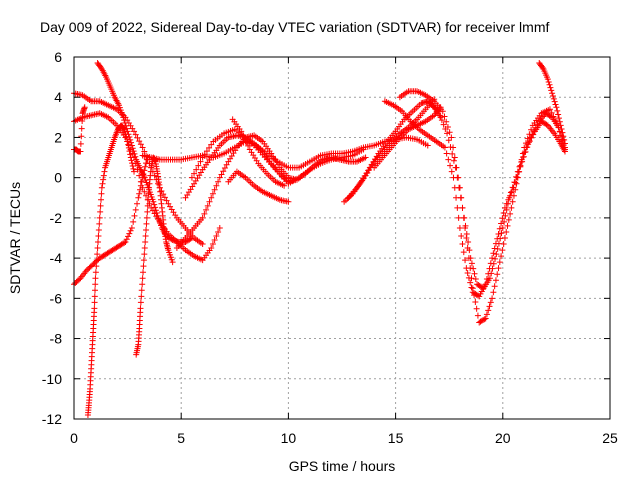 This screenshot has width=640, height=480. Describe the element at coordinates (56, 339) in the screenshot. I see `y-tick-label: -8` at that location.